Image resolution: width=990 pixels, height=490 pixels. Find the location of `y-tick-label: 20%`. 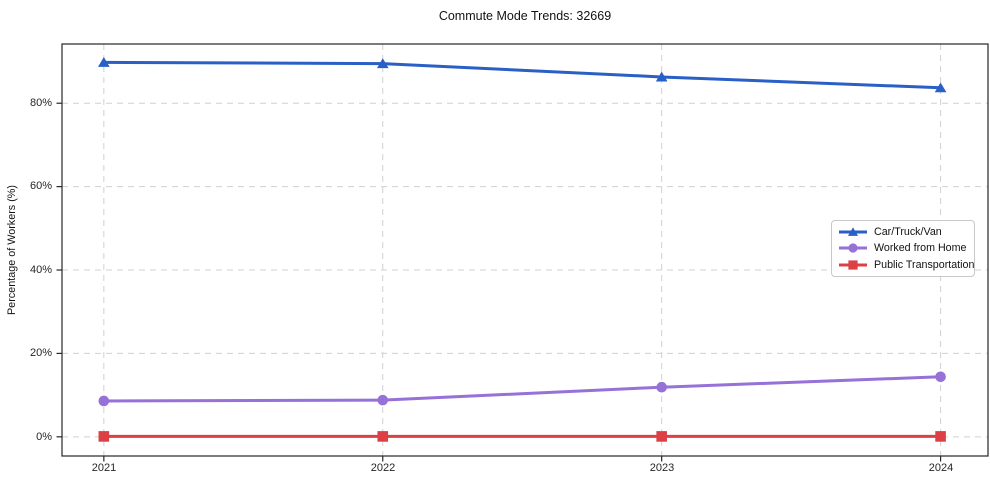

y-tick-label: 20% is located at coordinates (40, 353).